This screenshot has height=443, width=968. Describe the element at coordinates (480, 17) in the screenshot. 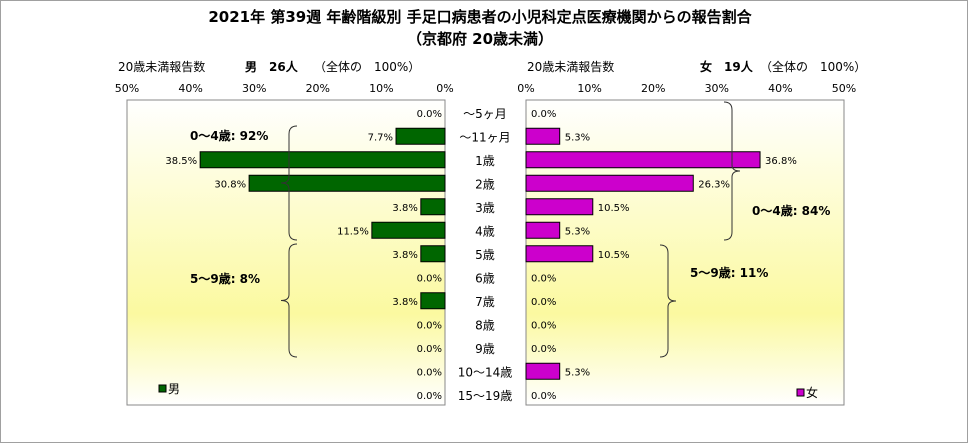

I see `chart-title: 2021年 第39週 年齢階級別 手足口病患者の小児科定点医療機関からの報告割合` at that location.